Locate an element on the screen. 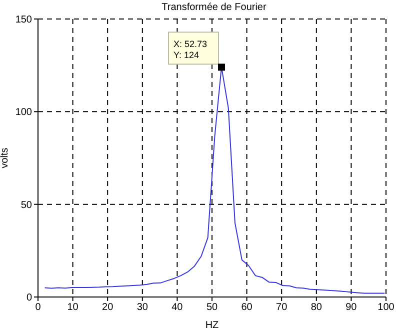  x-tick-label: 30 is located at coordinates (142, 308).